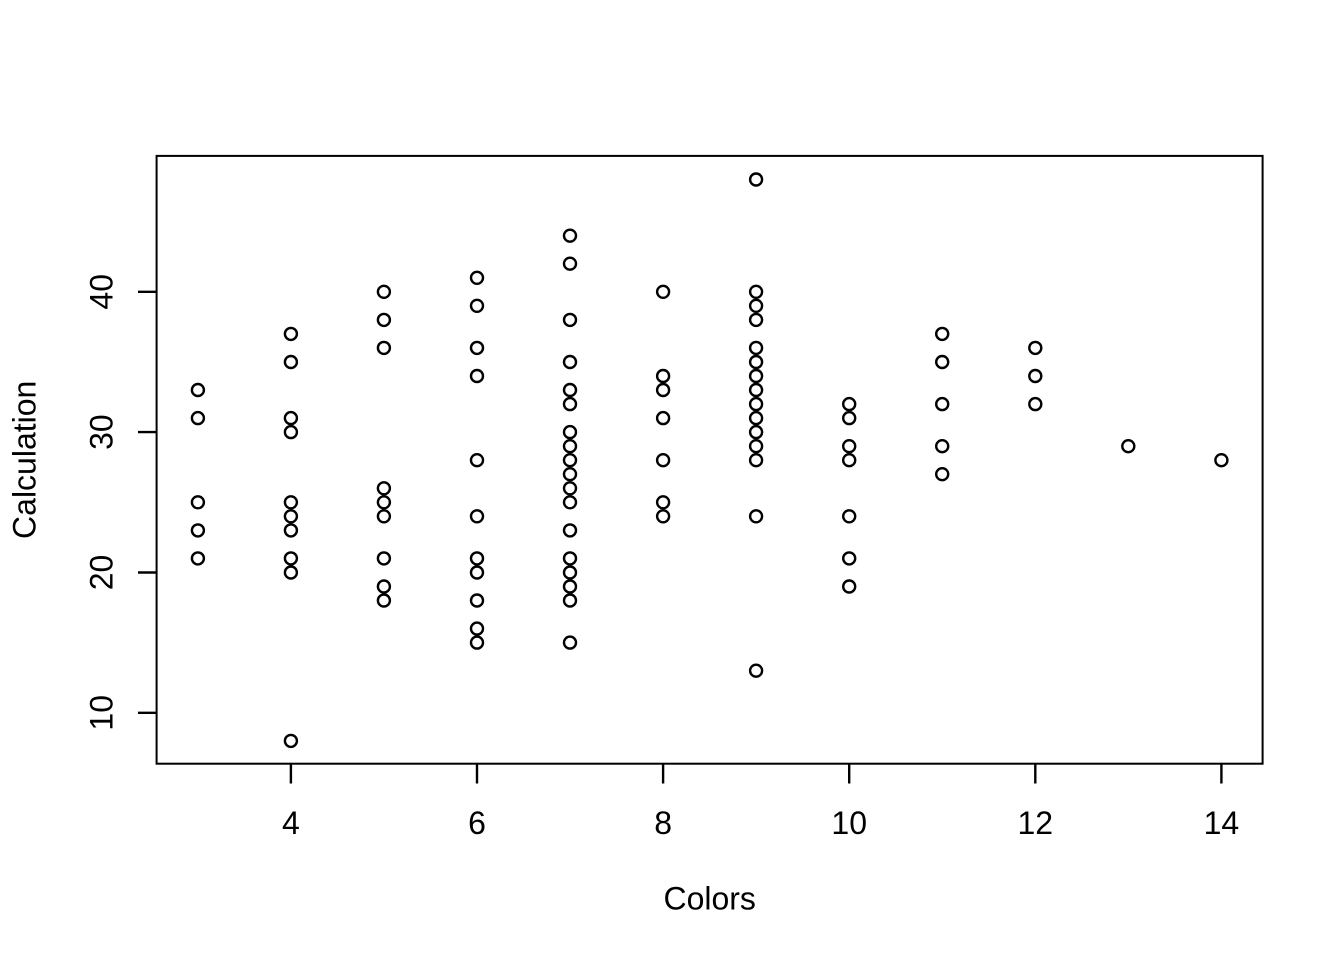  I want to click on svg-text: 14, so click(1222, 823).